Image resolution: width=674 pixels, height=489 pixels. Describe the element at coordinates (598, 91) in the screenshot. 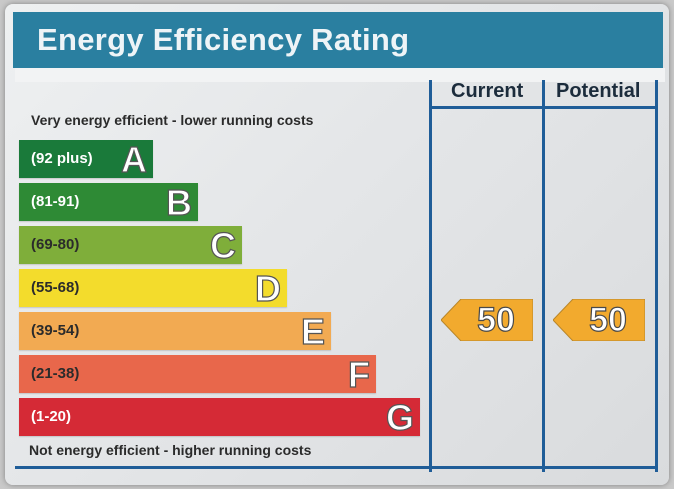

I see `potential-header: Potential` at that location.